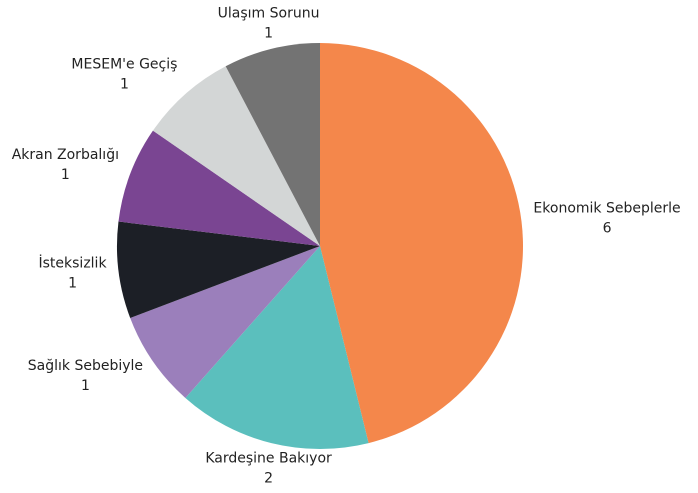 This screenshot has height=493, width=698. What do you see at coordinates (607, 228) in the screenshot?
I see `slice-value: 6` at bounding box center [607, 228].